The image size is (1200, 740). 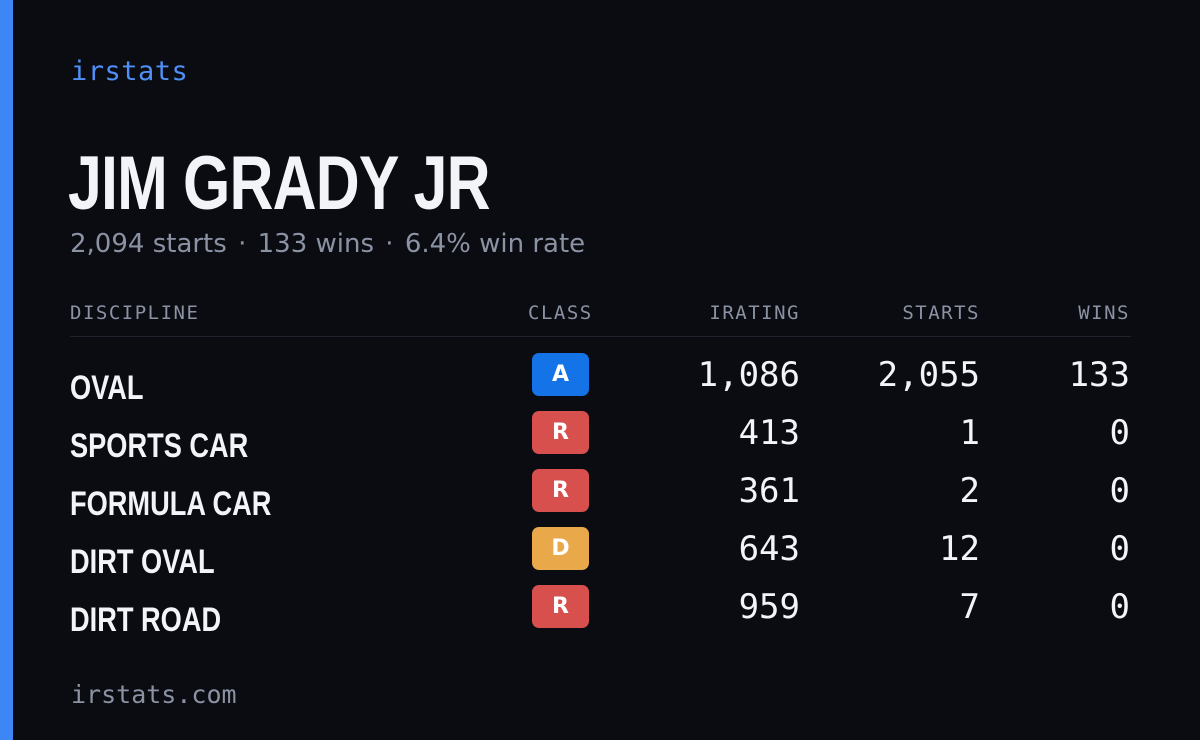 What do you see at coordinates (928, 375) in the screenshot?
I see `starts-value: 2,055` at bounding box center [928, 375].